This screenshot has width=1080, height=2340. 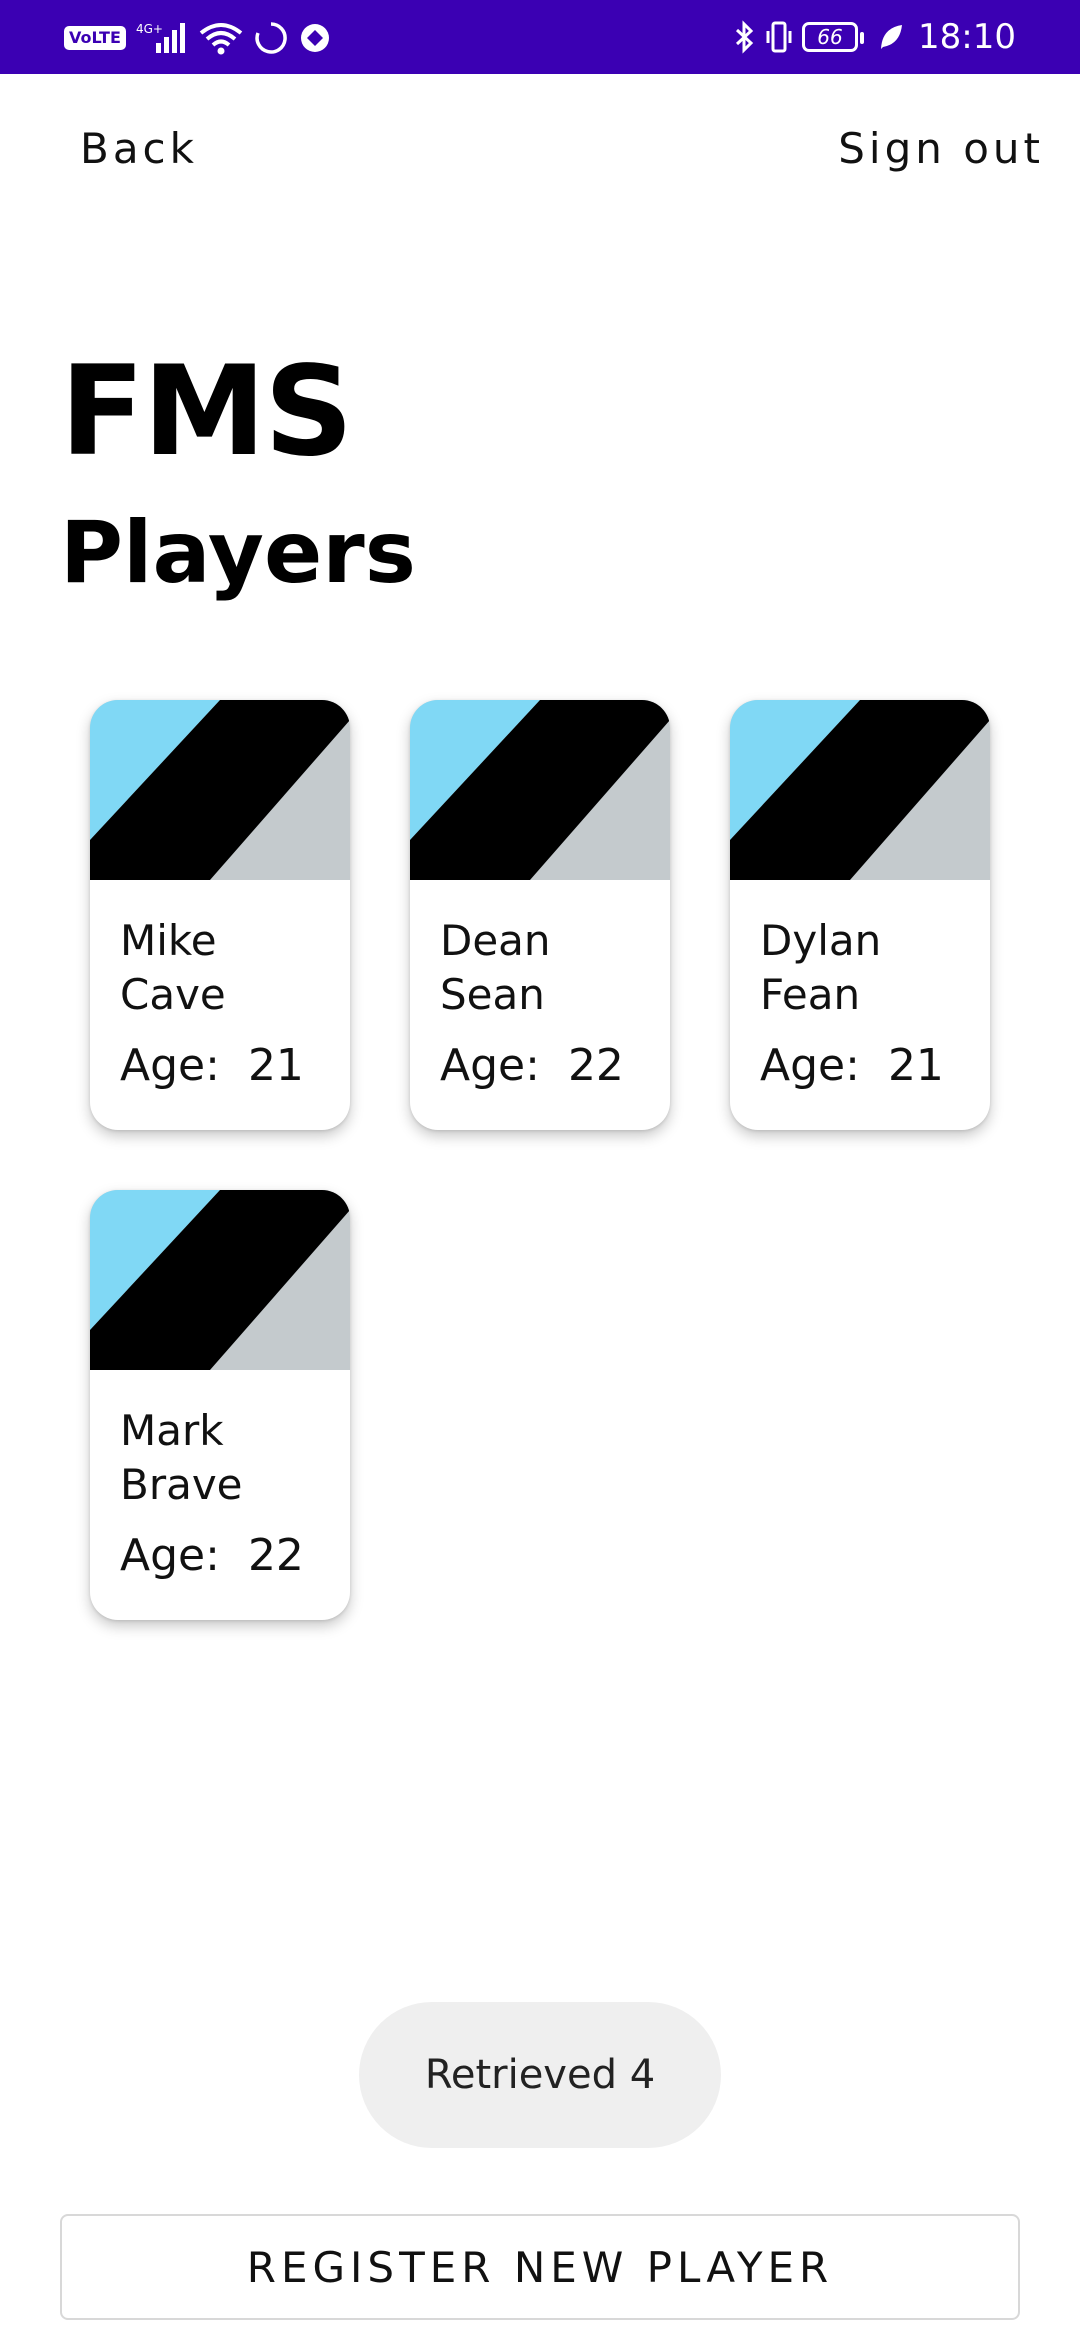 What do you see at coordinates (220, 915) in the screenshot?
I see `player-card: Mike Cave Age: 21` at bounding box center [220, 915].